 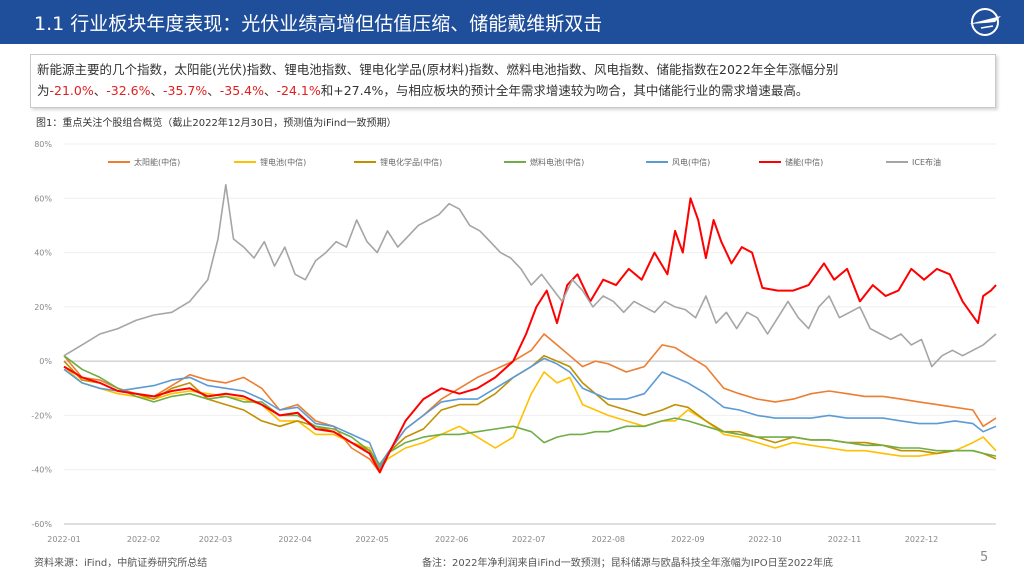 What do you see at coordinates (557, 162) in the screenshot?
I see `legend-label: 燃料电池(中信)` at bounding box center [557, 162].